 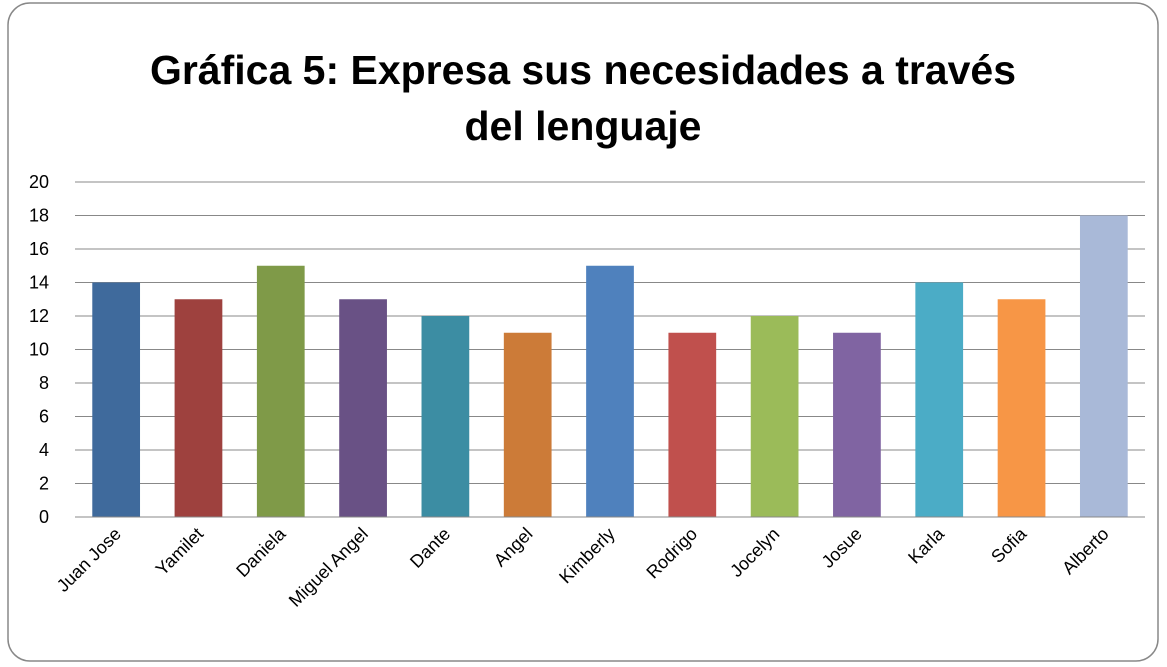 I want to click on y-tick-label: 4, so click(x=44, y=450).